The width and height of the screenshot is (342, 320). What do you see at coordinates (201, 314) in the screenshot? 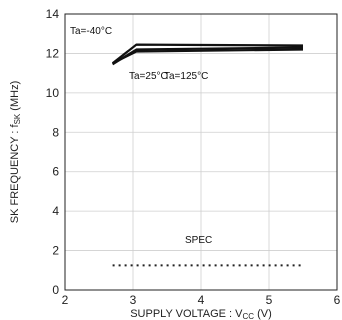
I see `x-axis-title: SUPPLY VOLTAGE : VCC (V)` at bounding box center [201, 314].